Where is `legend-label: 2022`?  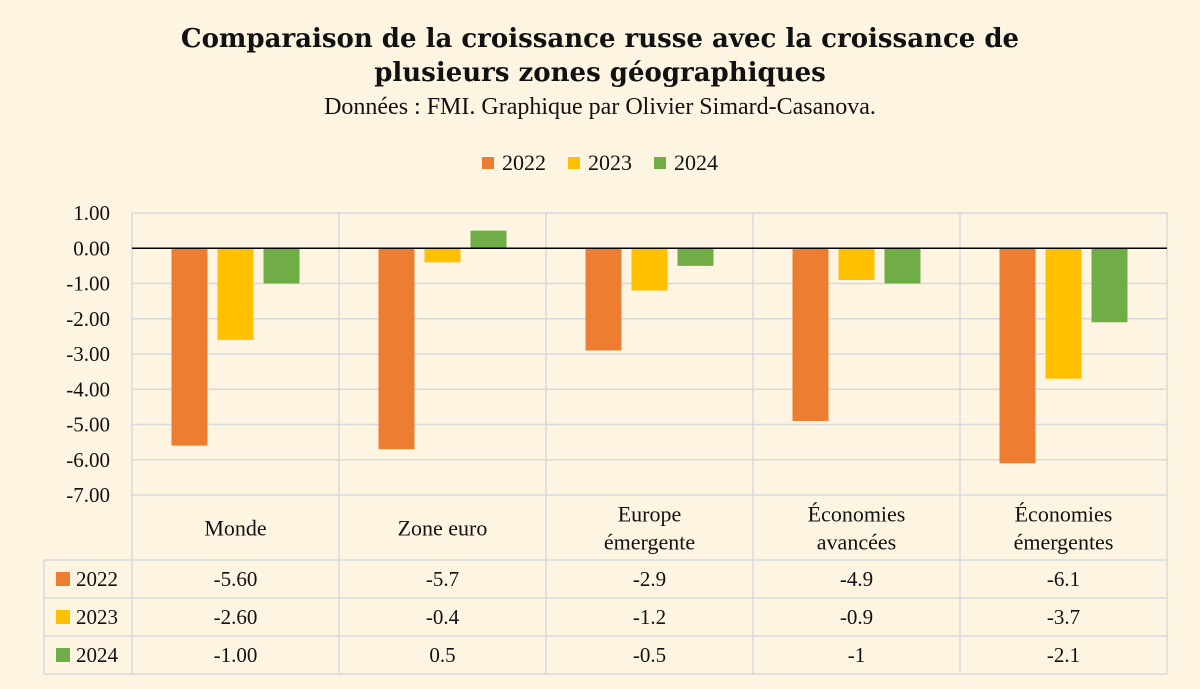 legend-label: 2022 is located at coordinates (524, 162).